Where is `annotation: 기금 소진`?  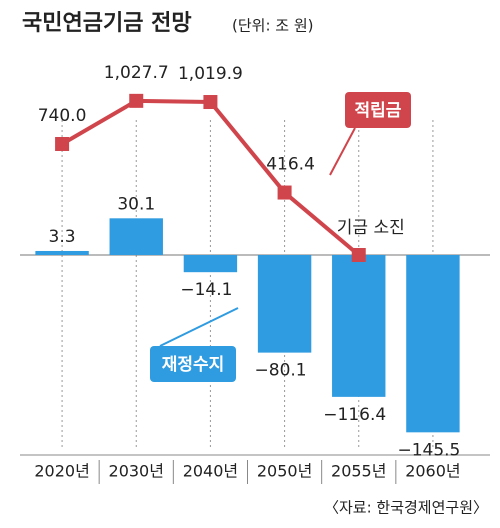
annotation: 기금 소진 is located at coordinates (371, 228).